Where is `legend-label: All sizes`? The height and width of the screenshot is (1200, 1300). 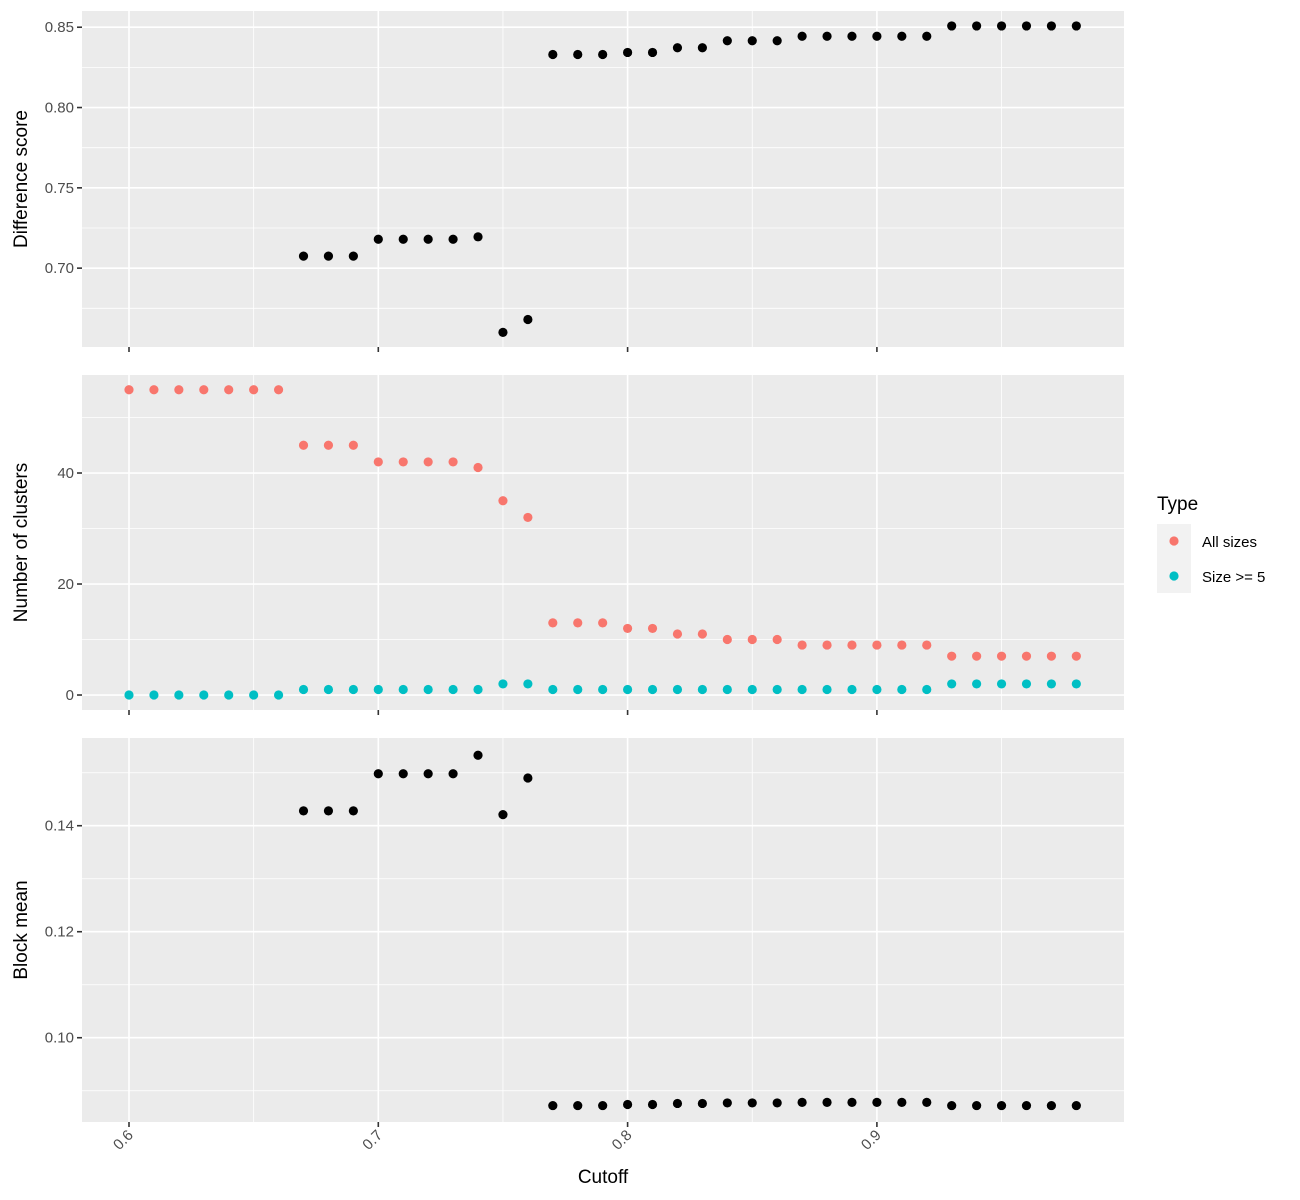 legend-label: All sizes is located at coordinates (1229, 542).